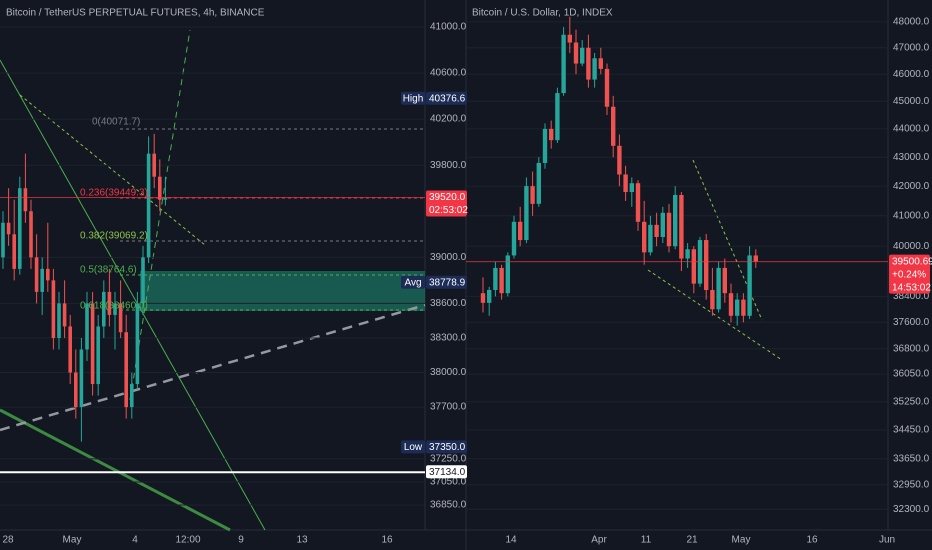 The height and width of the screenshot is (550, 932). What do you see at coordinates (911, 484) in the screenshot?
I see `y-tick-label: 32950.0` at bounding box center [911, 484].